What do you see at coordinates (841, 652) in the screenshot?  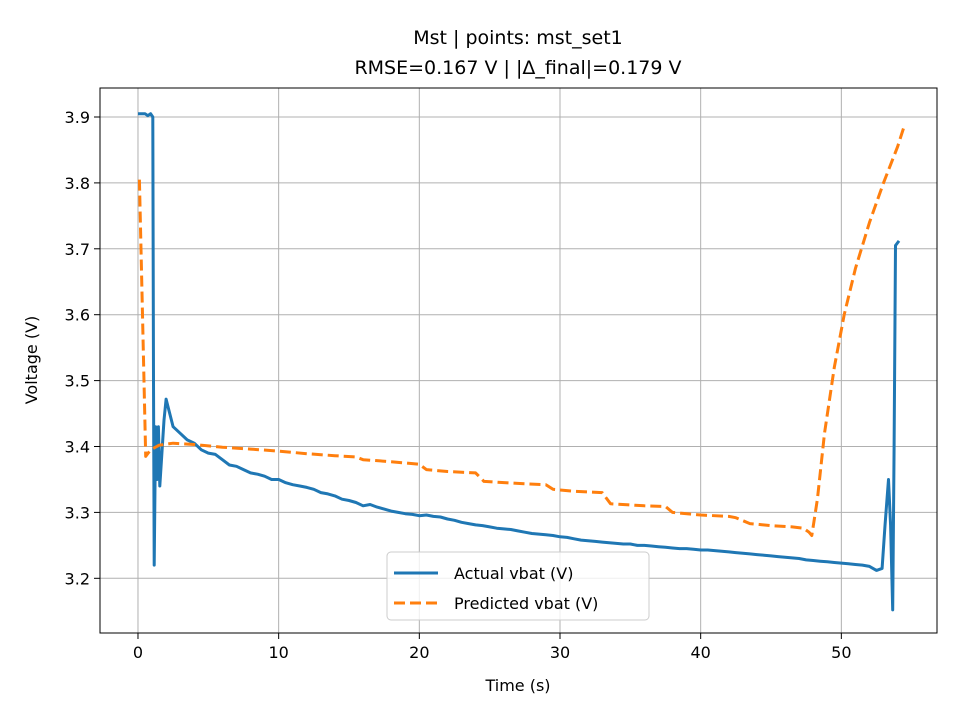 I see `x-tick-label: 50` at bounding box center [841, 652].